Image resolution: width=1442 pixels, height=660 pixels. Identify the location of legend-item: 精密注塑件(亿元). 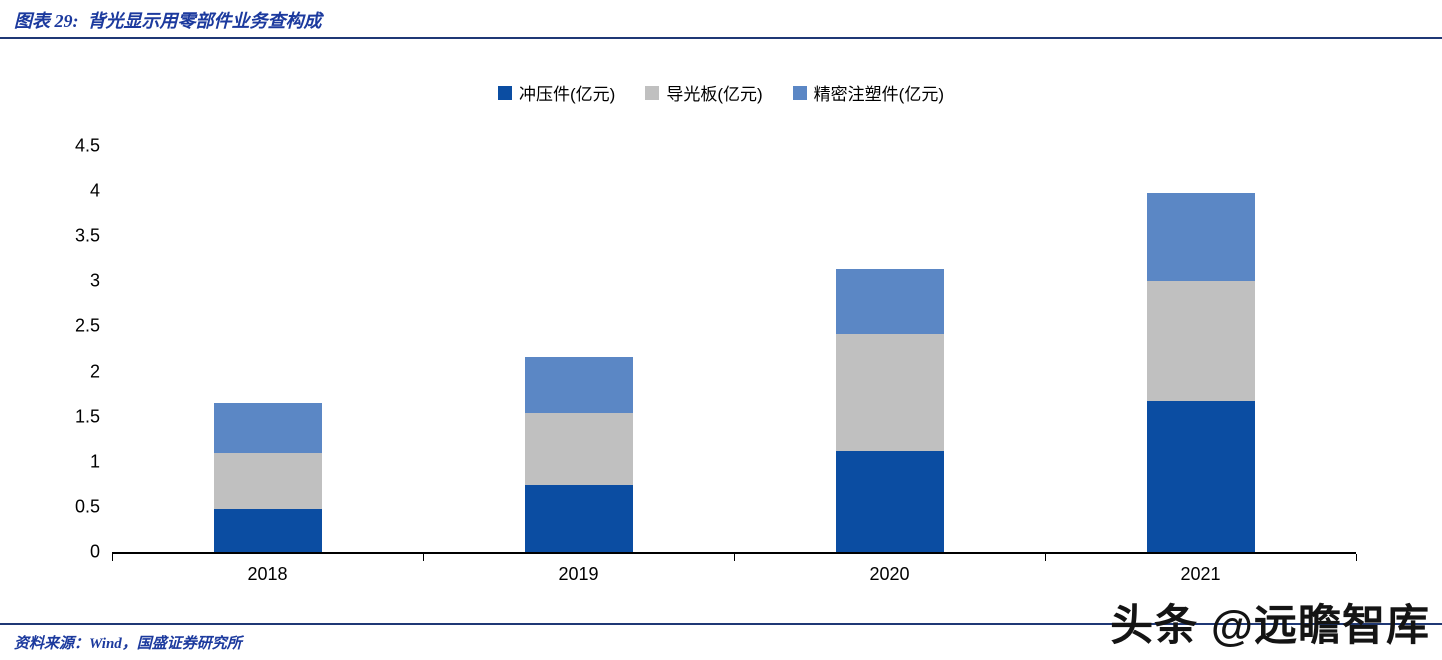
(868, 92).